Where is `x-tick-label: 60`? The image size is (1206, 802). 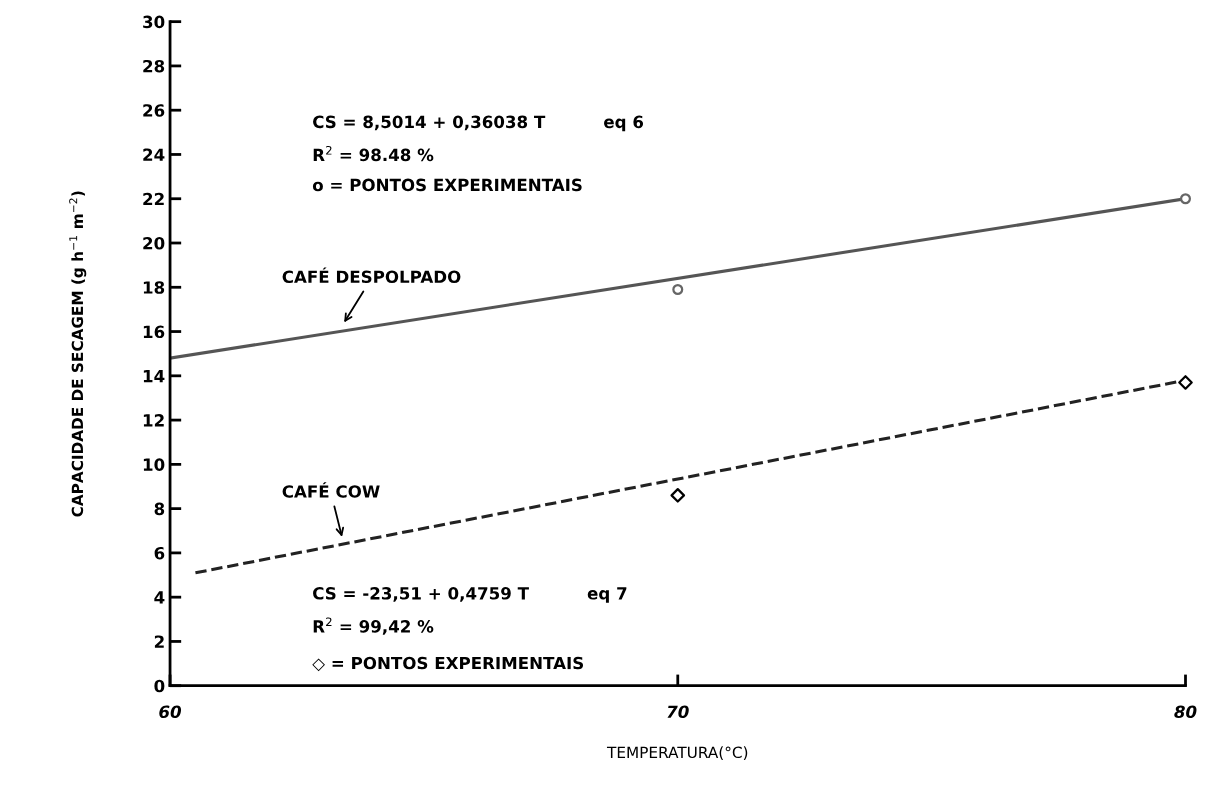
x-tick-label: 60 is located at coordinates (170, 712).